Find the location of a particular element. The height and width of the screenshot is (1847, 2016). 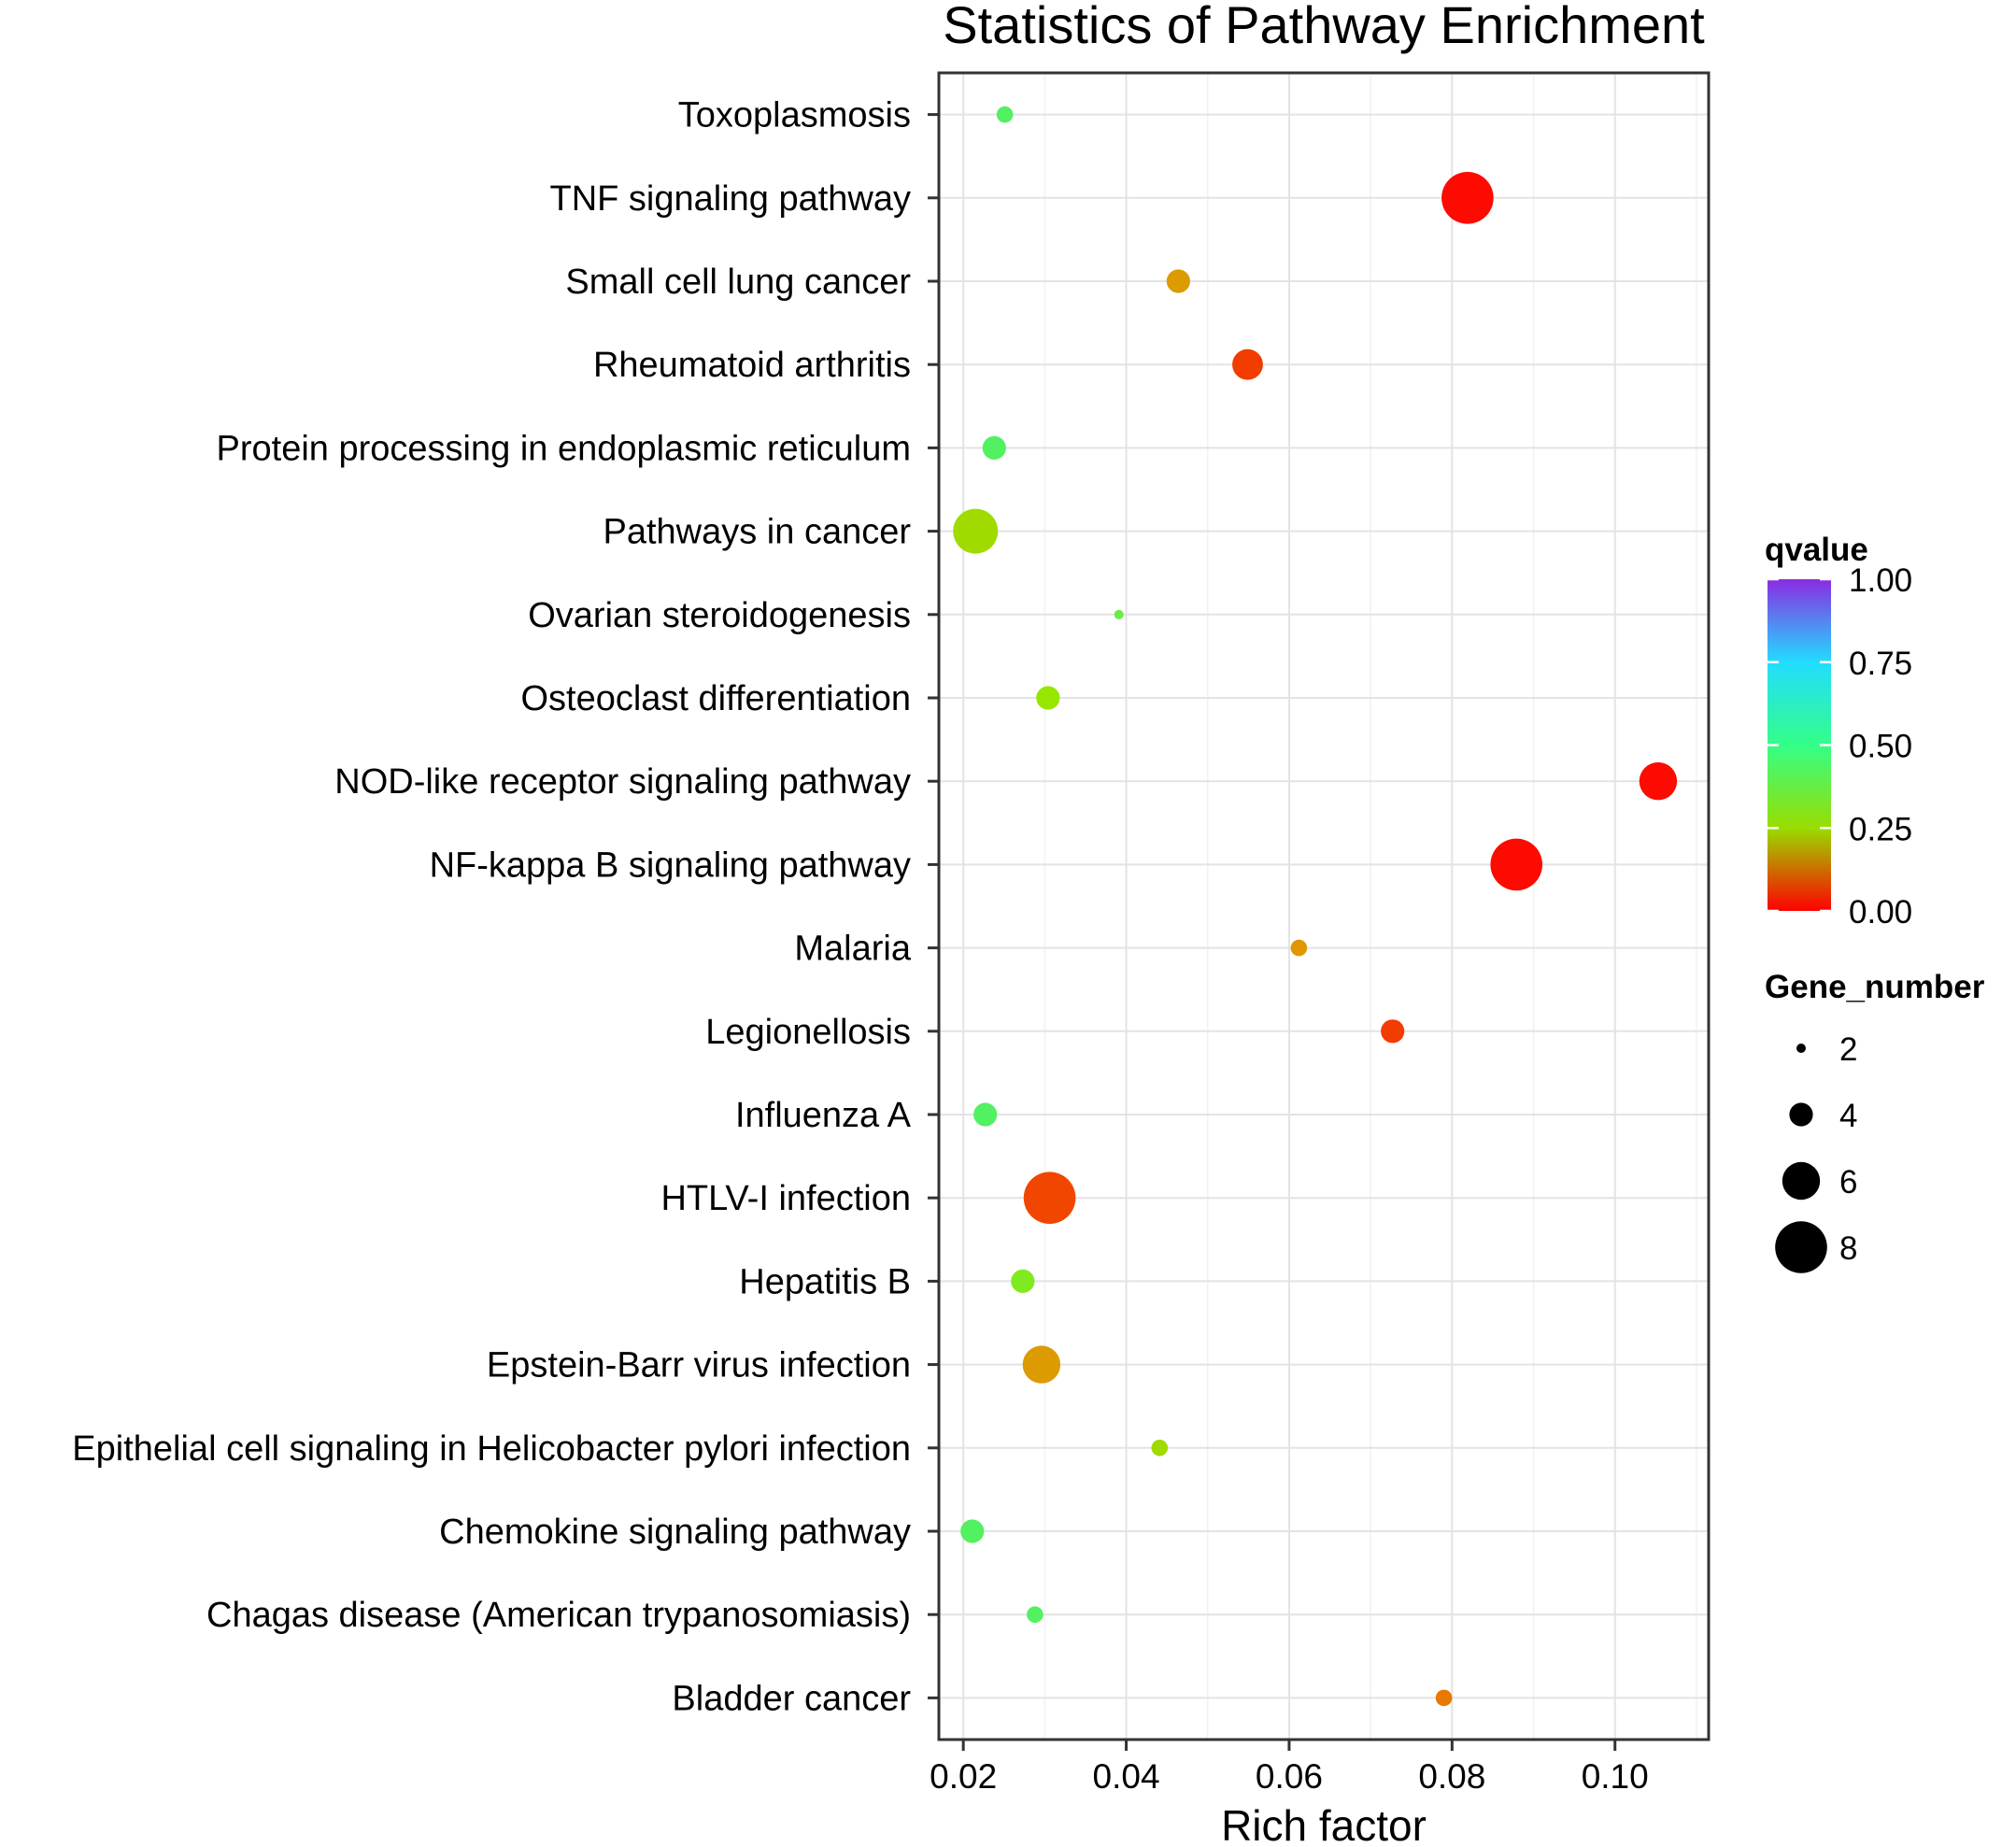

y-category-label: TNF signaling pathway is located at coordinates (730, 199).